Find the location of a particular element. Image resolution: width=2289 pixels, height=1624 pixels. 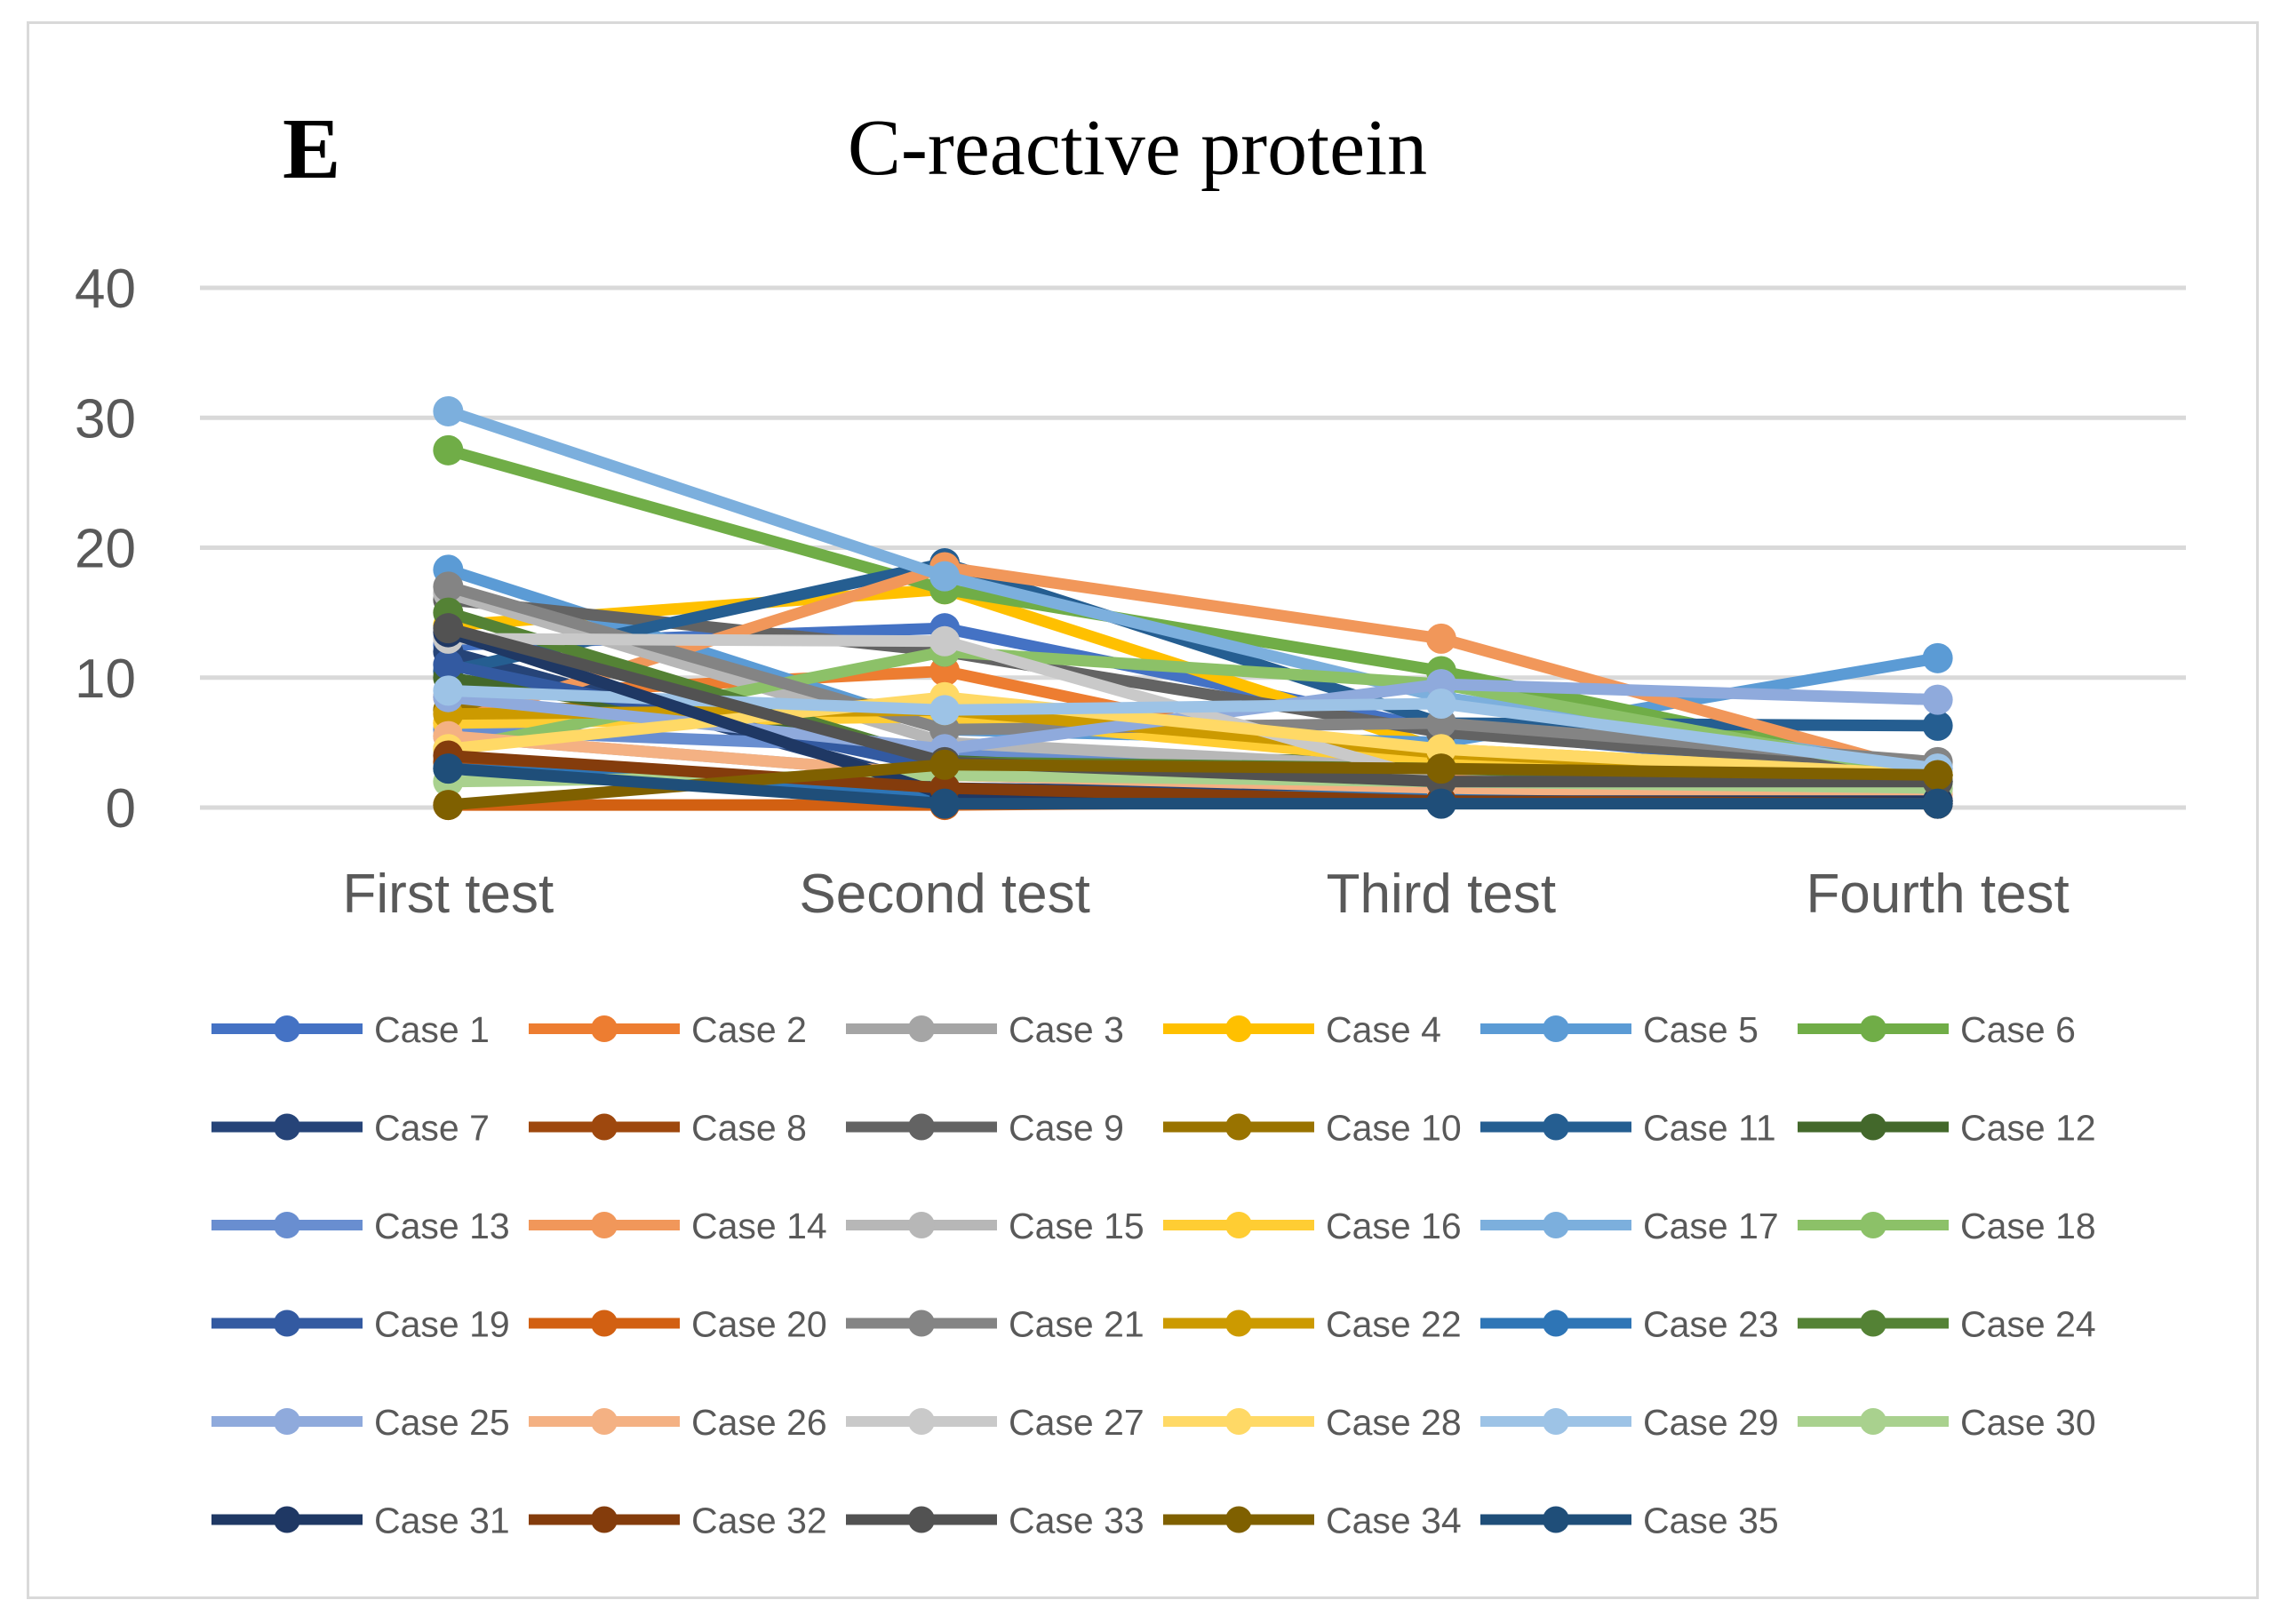

legend-label: Case 10 is located at coordinates (1394, 1128).